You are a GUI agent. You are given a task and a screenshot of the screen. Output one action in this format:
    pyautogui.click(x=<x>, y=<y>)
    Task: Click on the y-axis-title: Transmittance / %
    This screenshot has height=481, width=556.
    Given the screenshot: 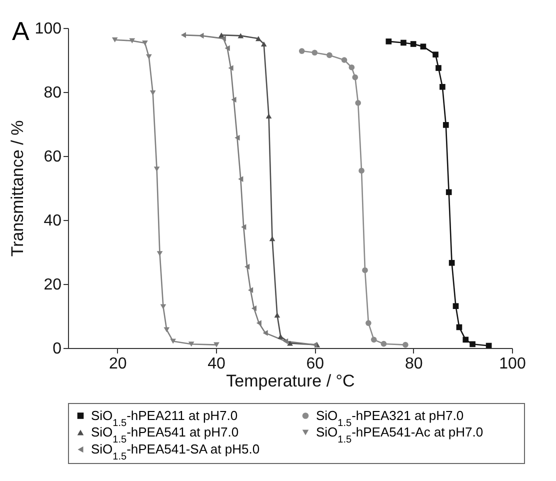 What is the action you would take?
    pyautogui.click(x=17, y=188)
    